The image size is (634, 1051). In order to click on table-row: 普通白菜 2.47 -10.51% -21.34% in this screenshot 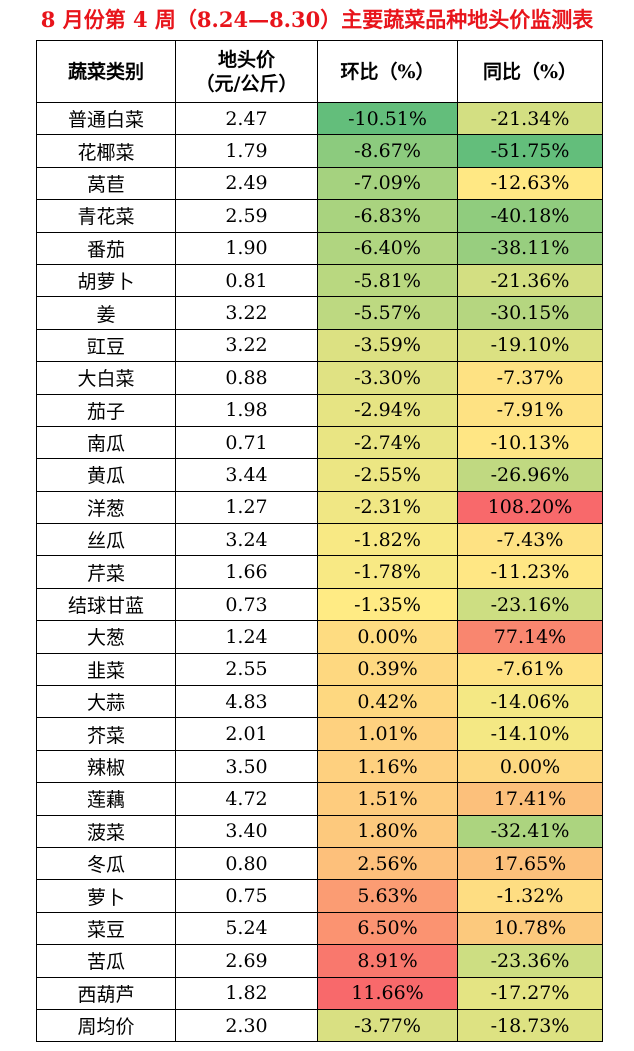, I will do `click(319, 118)`.